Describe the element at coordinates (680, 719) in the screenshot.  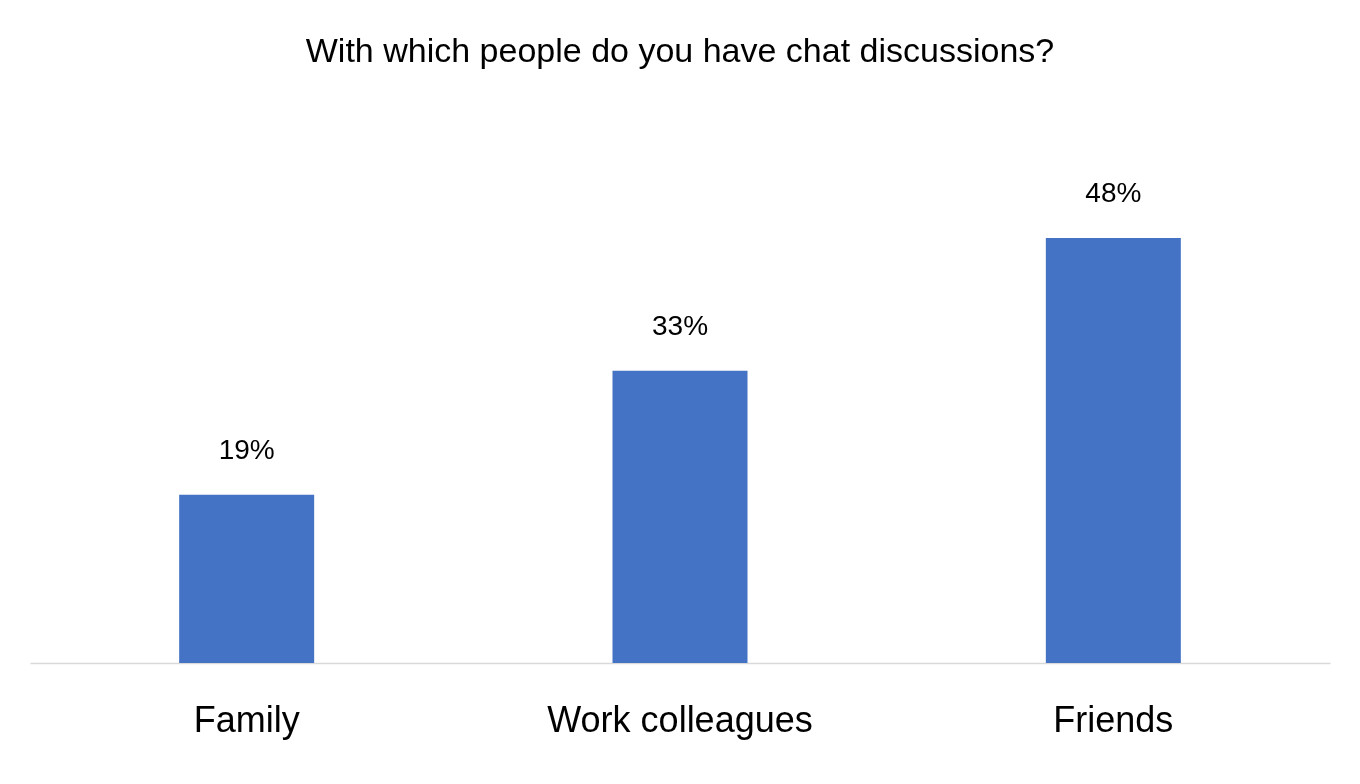
I see `x-tick-label: Work colleagues` at that location.